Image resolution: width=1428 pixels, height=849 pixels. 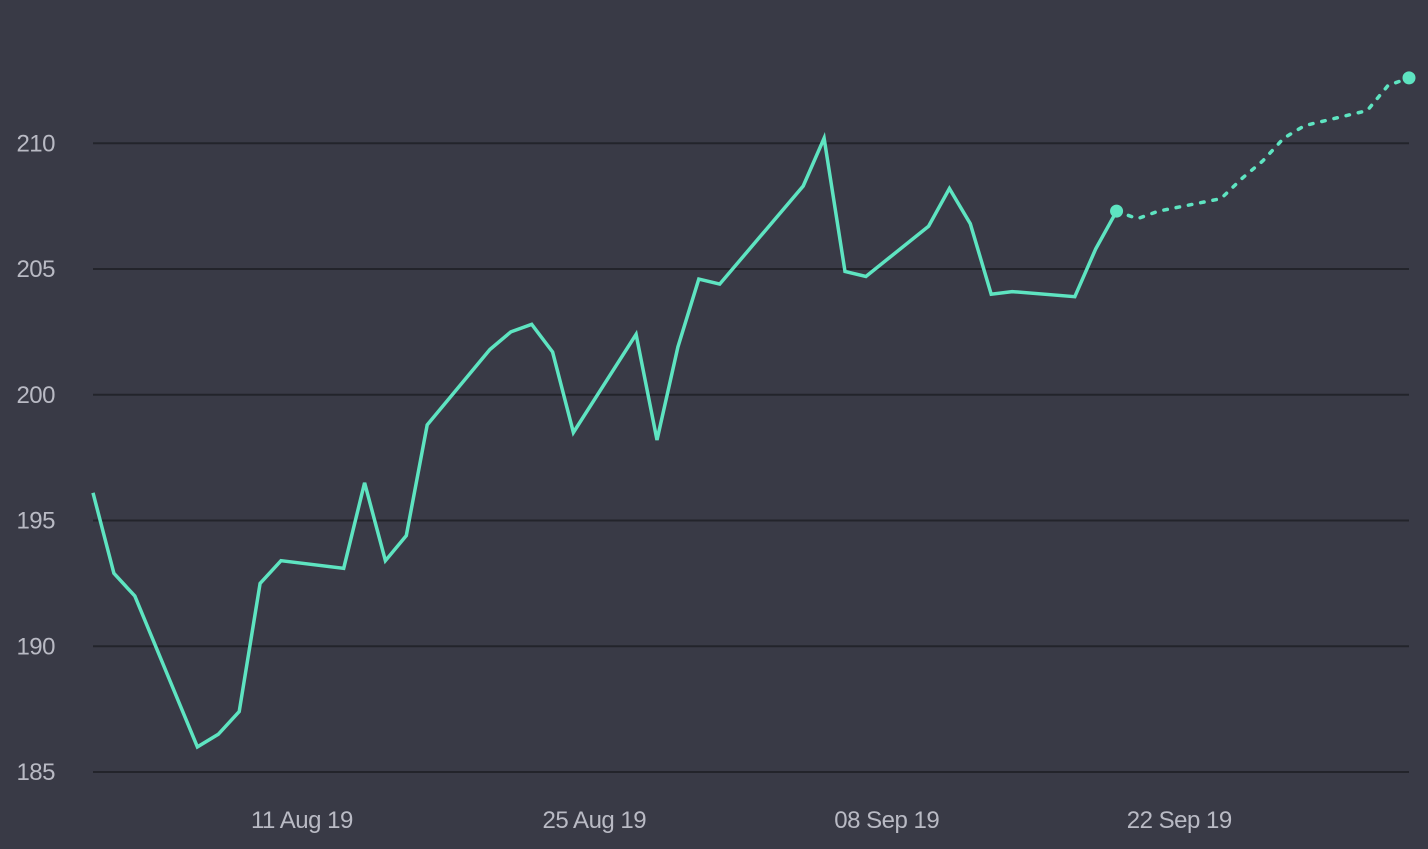 What do you see at coordinates (1117, 211) in the screenshot?
I see `series-end-marker` at bounding box center [1117, 211].